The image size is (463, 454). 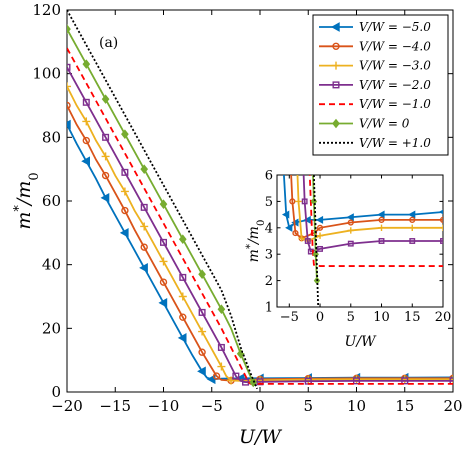 What do you see at coordinates (361, 342) in the screenshot?
I see `inset-x-axis-label: U/W` at bounding box center [361, 342].